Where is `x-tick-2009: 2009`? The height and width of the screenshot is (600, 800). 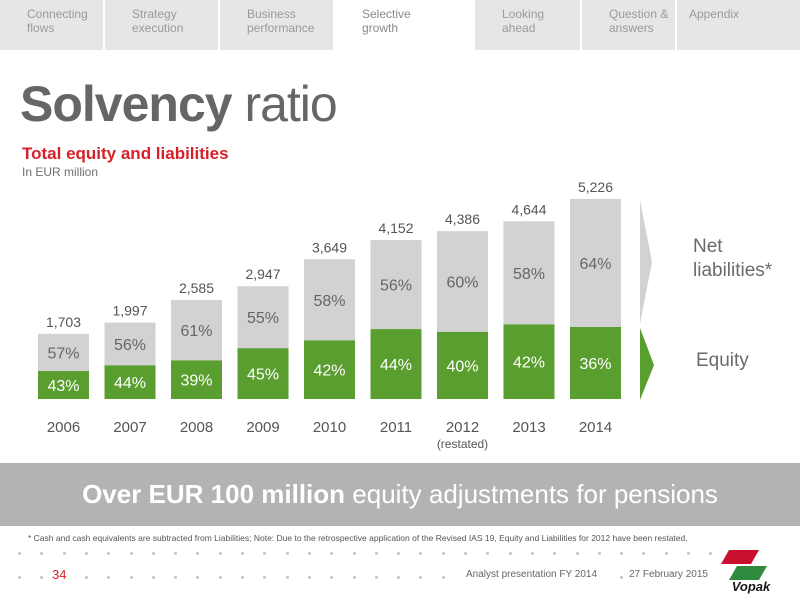 x-tick-2009: 2009 is located at coordinates (262, 427).